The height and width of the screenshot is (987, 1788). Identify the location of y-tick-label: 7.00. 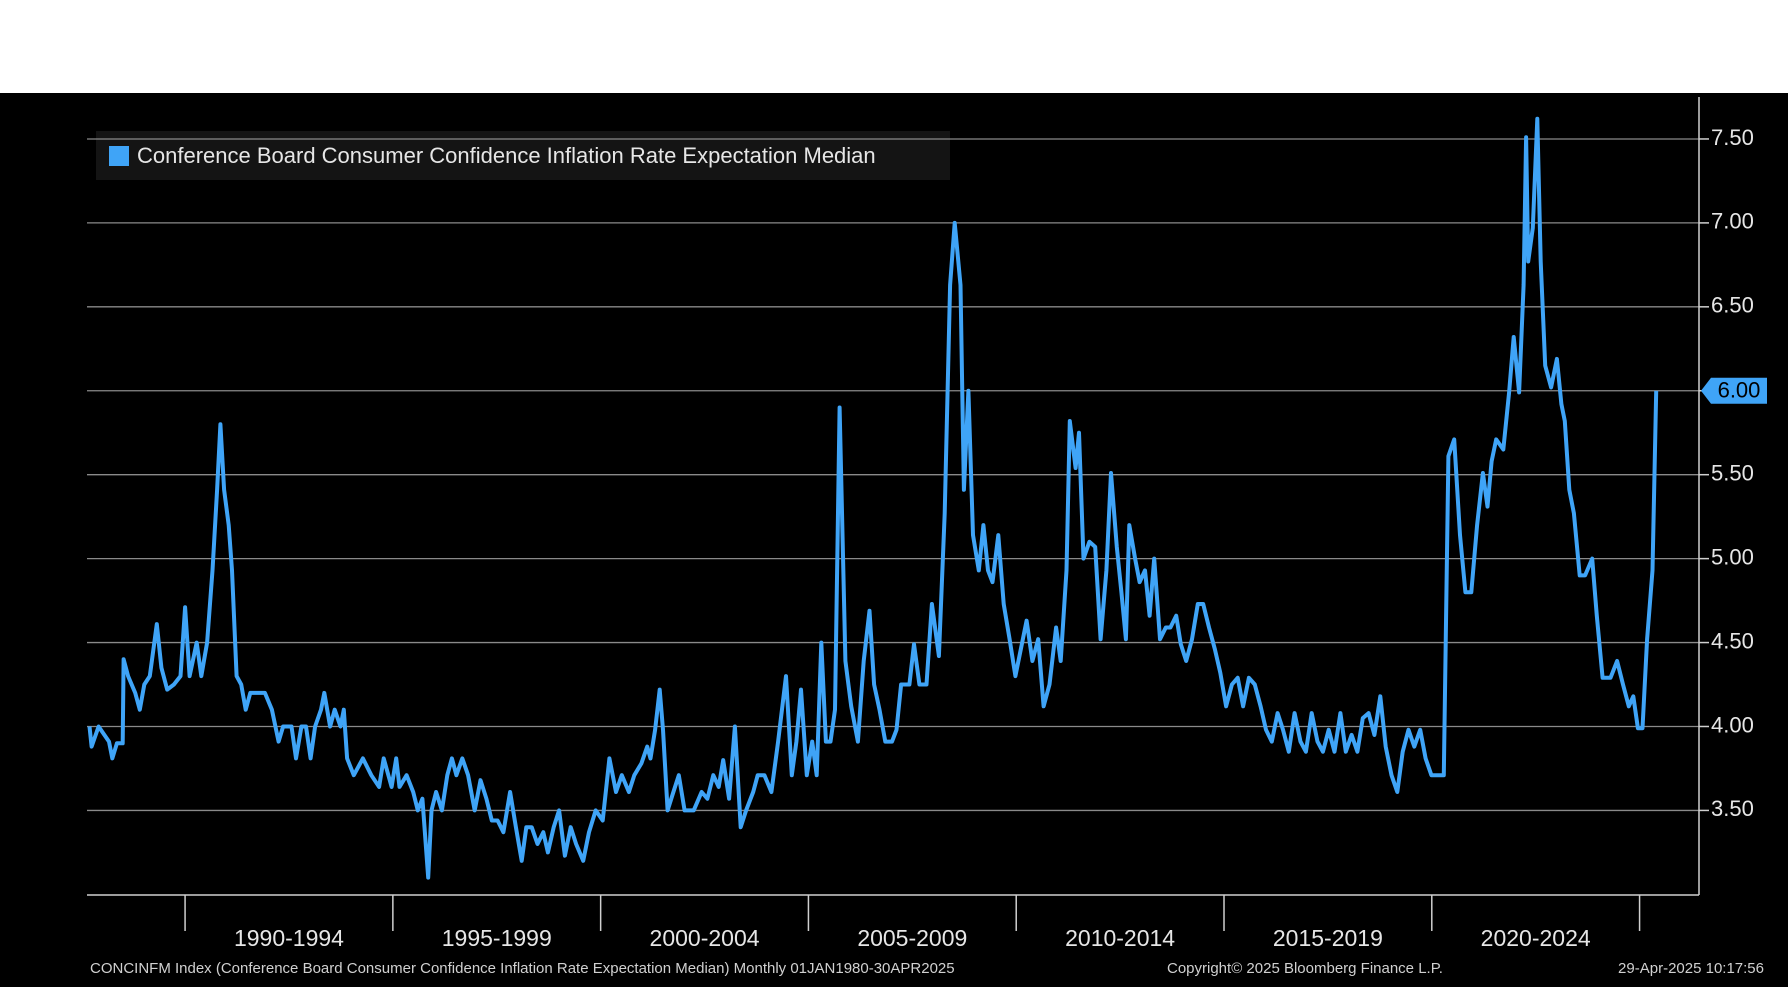
(1732, 221).